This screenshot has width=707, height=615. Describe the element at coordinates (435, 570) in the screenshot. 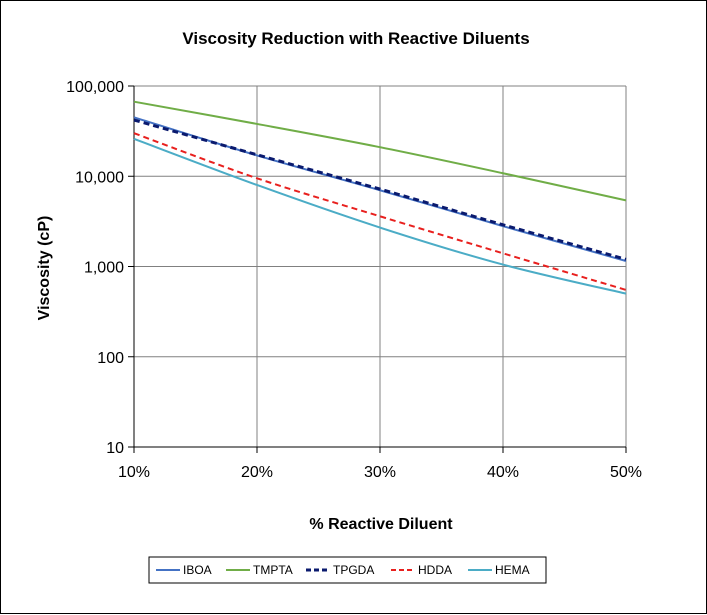

I see `legend-label-hdda: HDDA` at that location.